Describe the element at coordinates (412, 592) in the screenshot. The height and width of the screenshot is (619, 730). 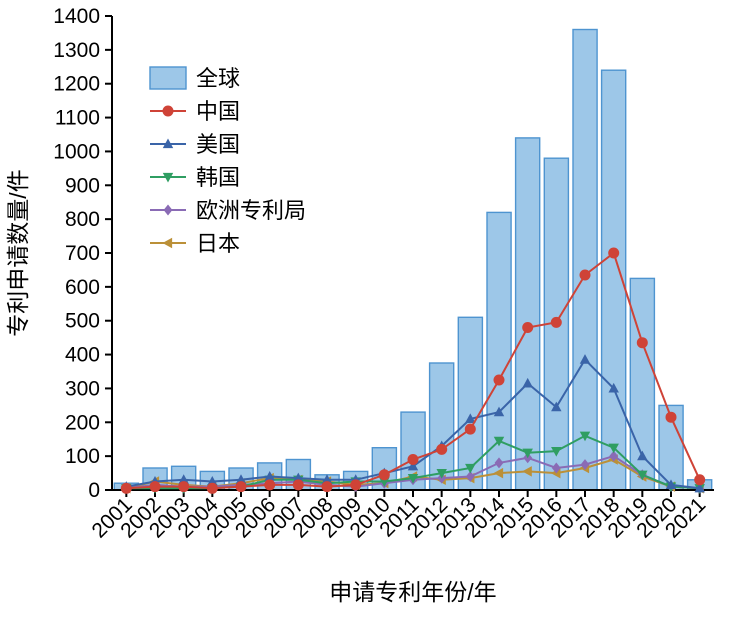
I see `x-axis-title: 申请专利年份/年` at that location.